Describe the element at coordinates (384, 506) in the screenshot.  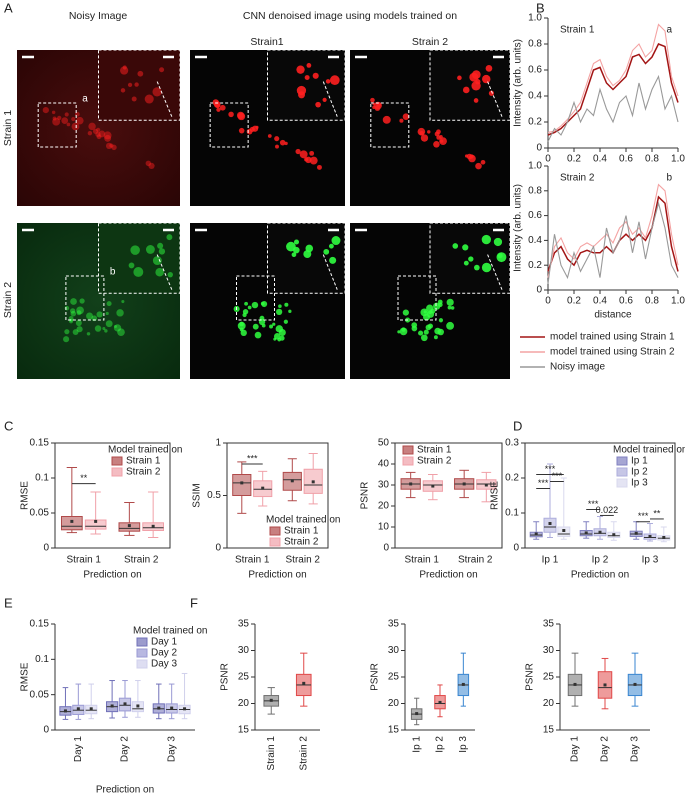
I see `y-tick-label: 20` at that location.